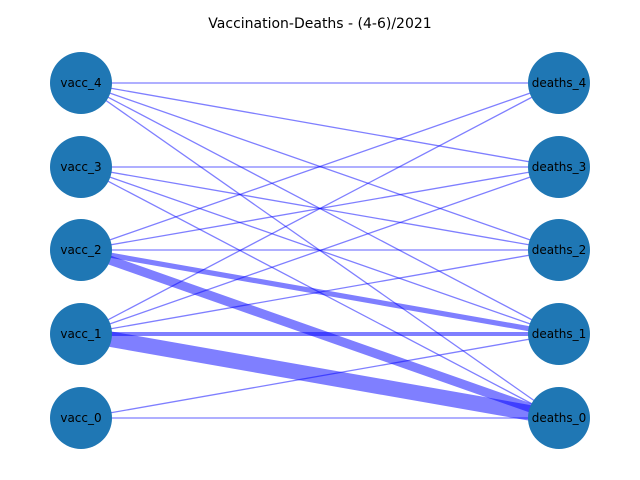 The height and width of the screenshot is (480, 640). I want to click on node-label: vacc_4, so click(80, 83).